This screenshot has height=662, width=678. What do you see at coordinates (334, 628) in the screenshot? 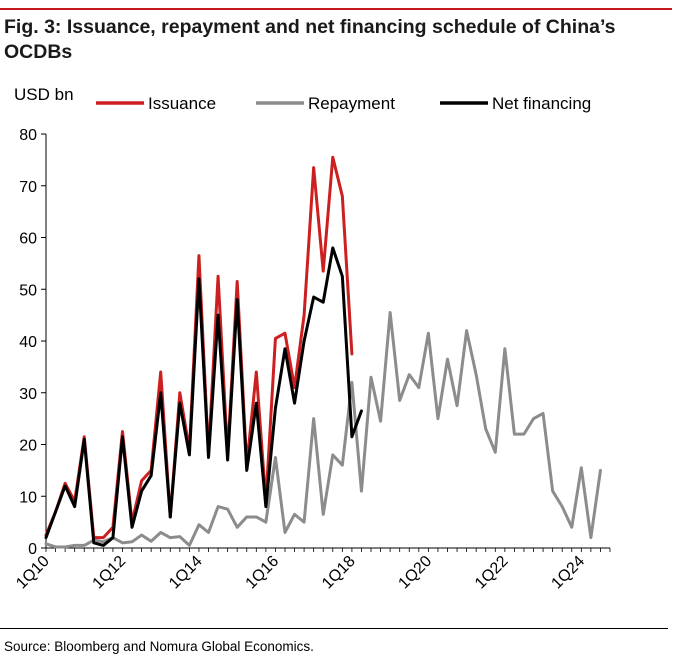
I see `bottom-rule` at bounding box center [334, 628].